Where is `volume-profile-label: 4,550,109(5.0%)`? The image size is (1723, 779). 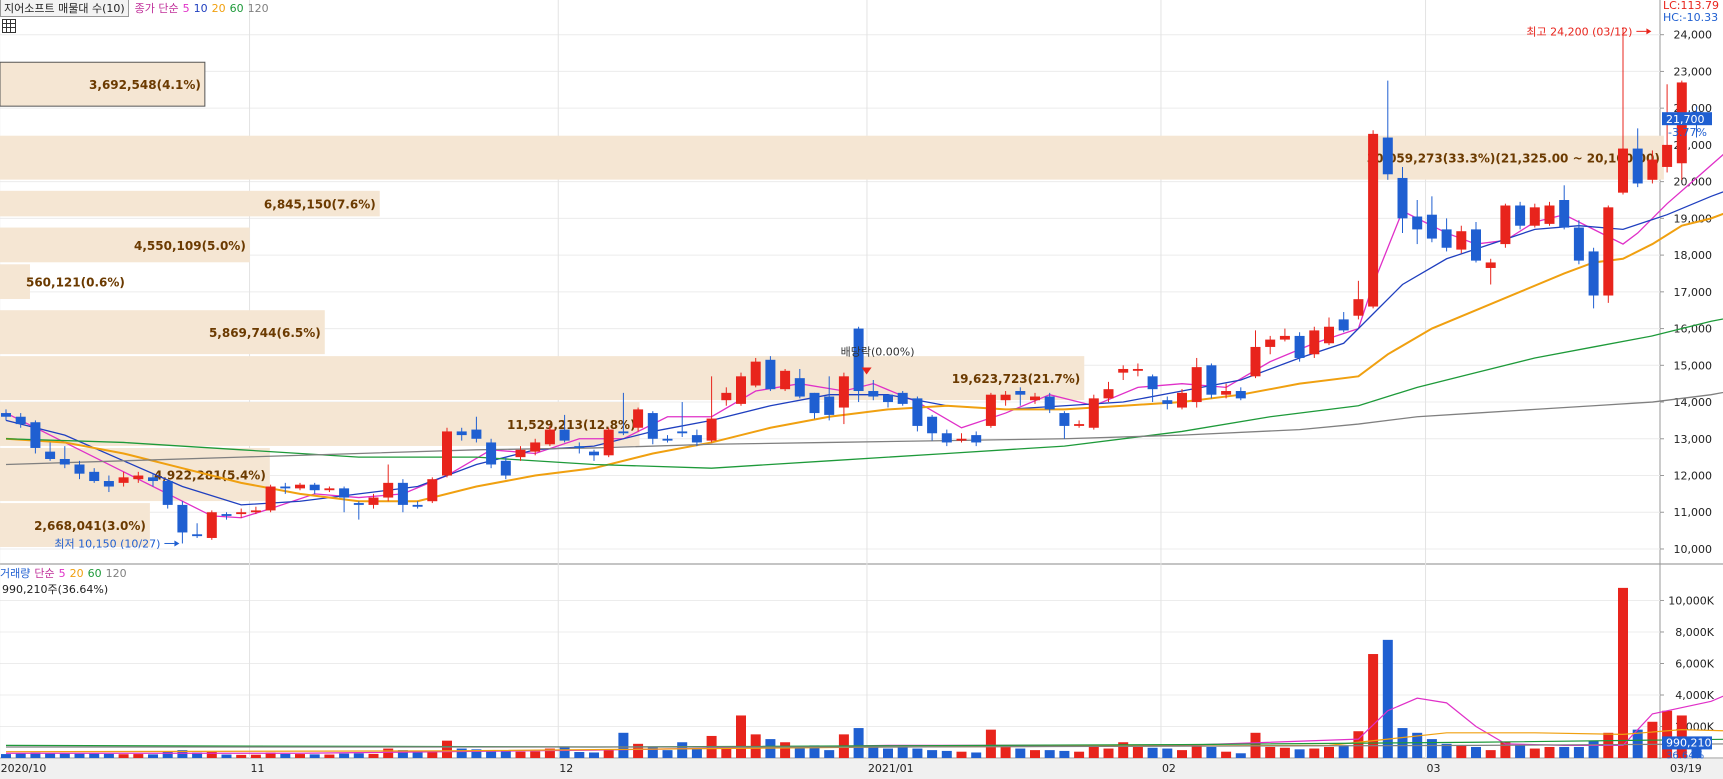 volume-profile-label: 4,550,109(5.0%) is located at coordinates (190, 246).